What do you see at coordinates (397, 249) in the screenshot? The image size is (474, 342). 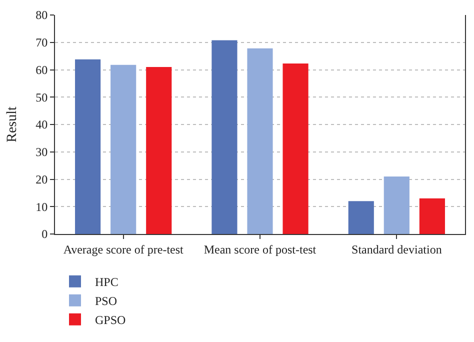 I see `x-tick-label: Standard deviation` at bounding box center [397, 249].